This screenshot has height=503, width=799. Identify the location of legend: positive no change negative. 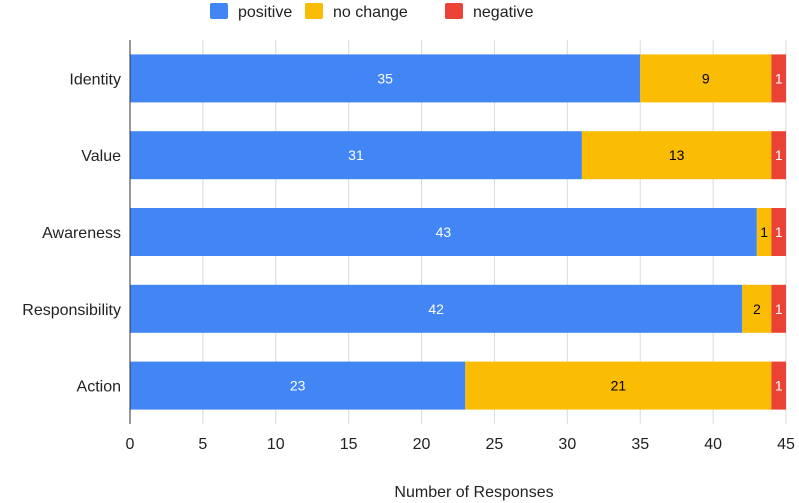
(372, 12).